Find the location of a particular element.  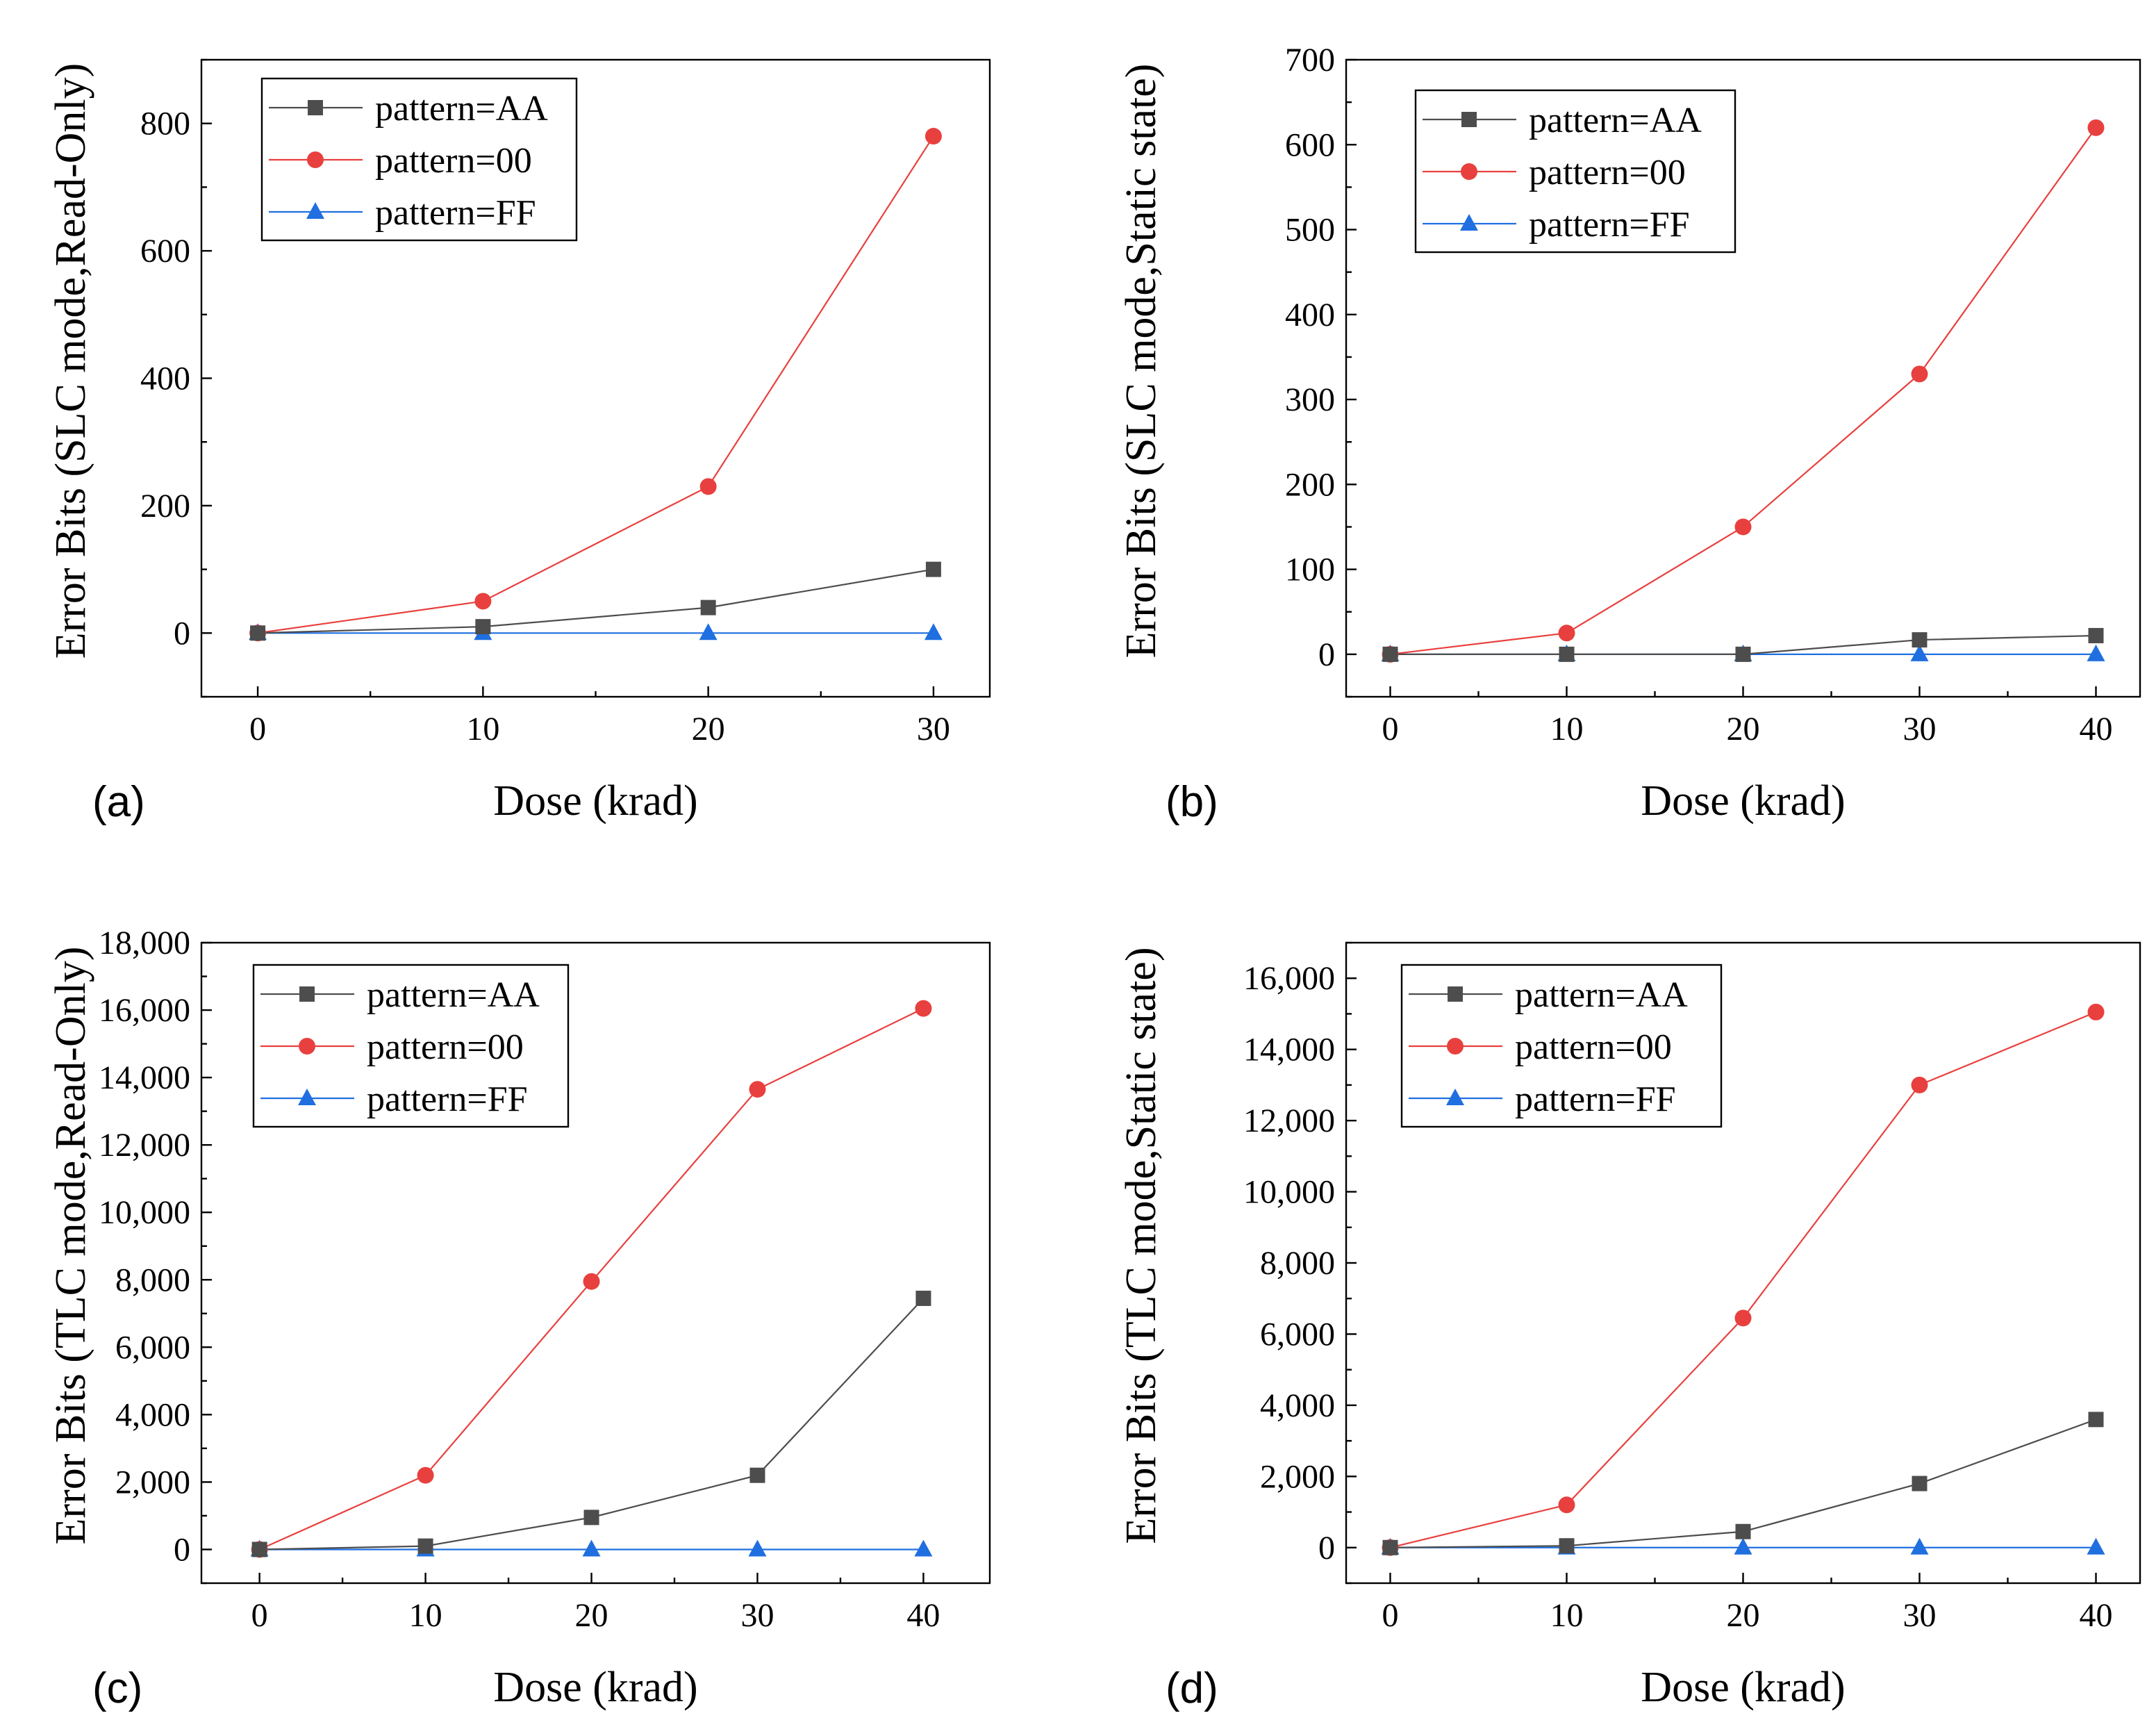

panel-label: (b) is located at coordinates (1192, 802).